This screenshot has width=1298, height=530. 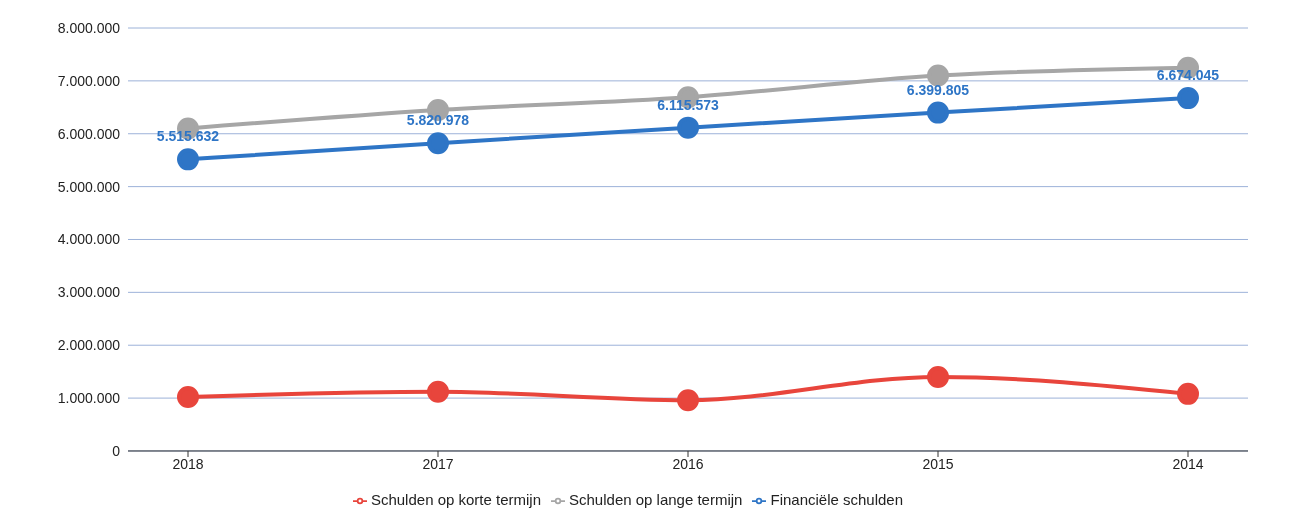 I want to click on data-label: 5.820.978, so click(x=438, y=120).